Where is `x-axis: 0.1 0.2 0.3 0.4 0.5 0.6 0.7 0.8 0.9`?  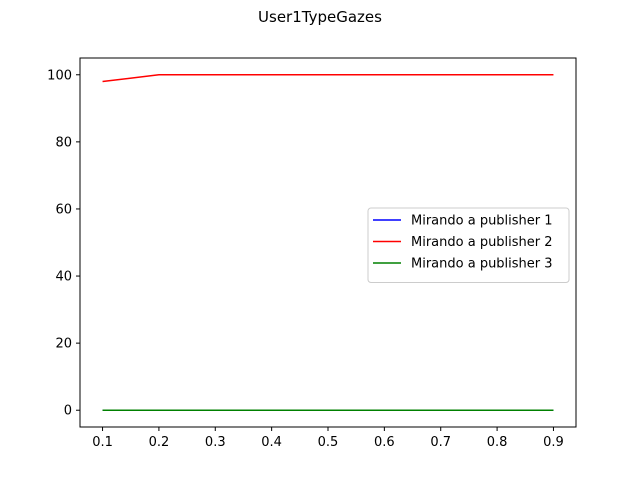 x-axis: 0.1 0.2 0.3 0.4 0.5 0.6 0.7 0.8 0.9 is located at coordinates (328, 438).